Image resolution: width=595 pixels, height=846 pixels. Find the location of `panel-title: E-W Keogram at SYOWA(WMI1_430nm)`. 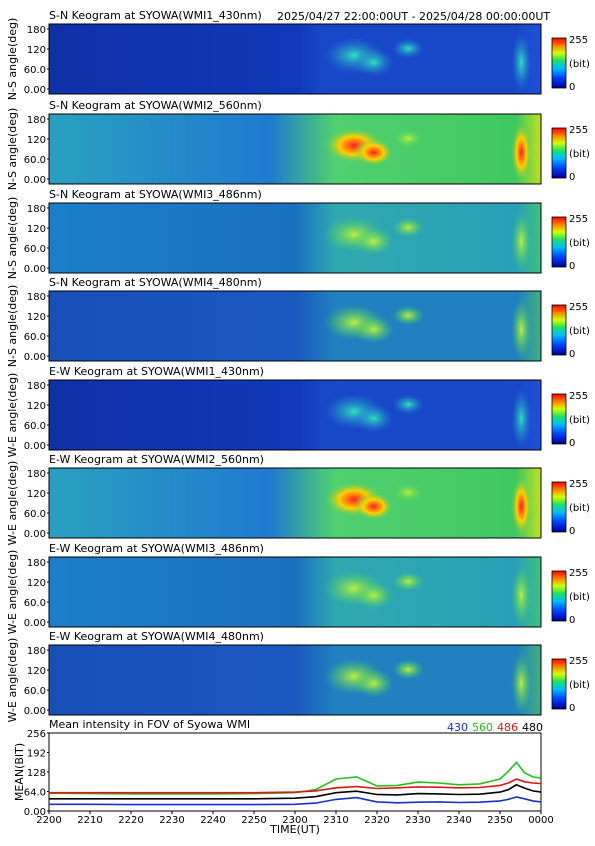

panel-title: E-W Keogram at SYOWA(WMI1_430nm) is located at coordinates (156, 371).